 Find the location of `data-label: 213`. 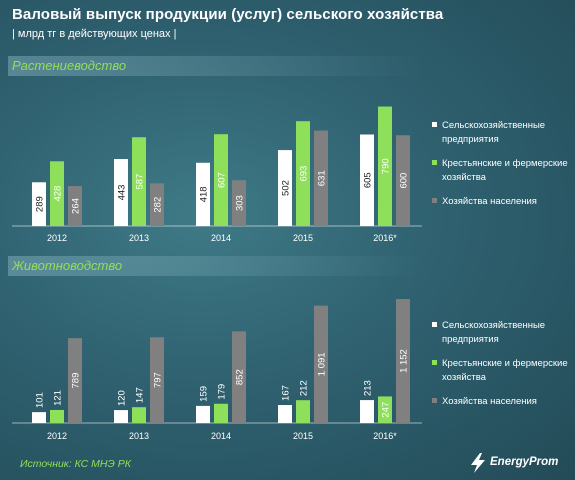

data-label: 213 is located at coordinates (368, 388).